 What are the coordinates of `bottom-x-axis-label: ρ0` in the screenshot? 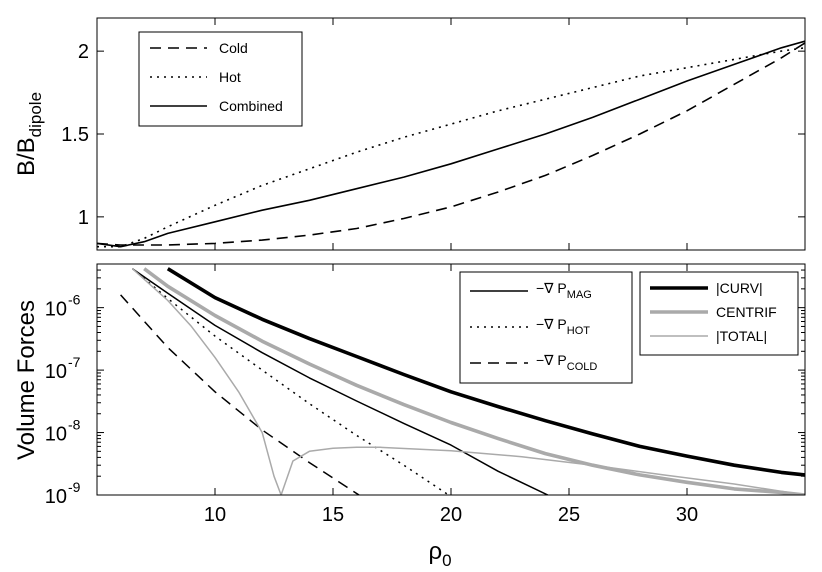 It's located at (439, 554).